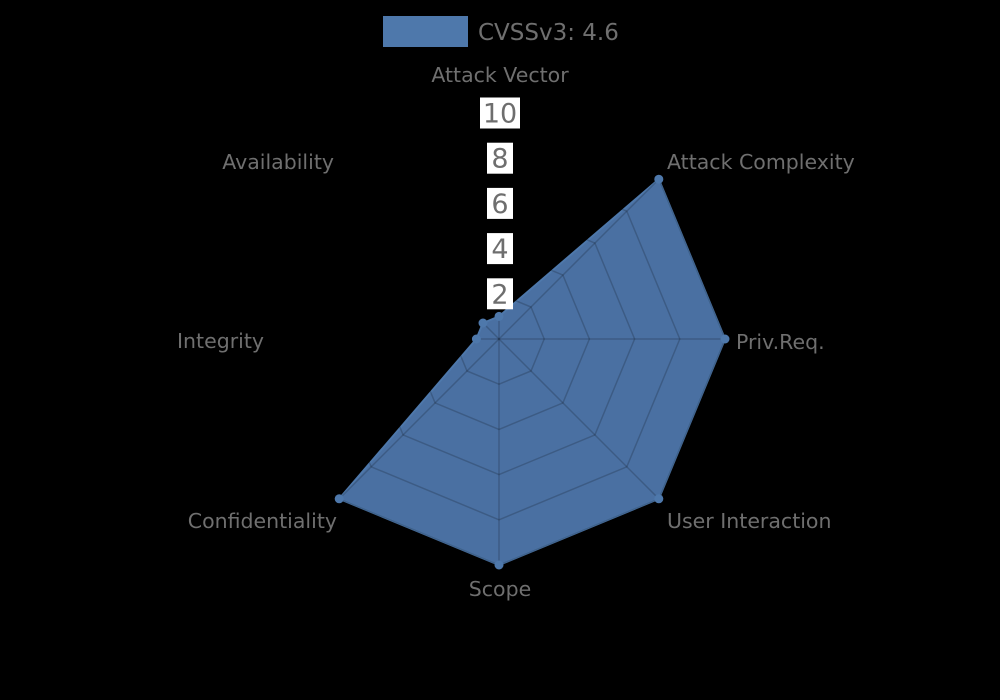 Image resolution: width=1000 pixels, height=700 pixels. Describe the element at coordinates (659, 179) in the screenshot. I see `data-point-attack-complexity` at that location.